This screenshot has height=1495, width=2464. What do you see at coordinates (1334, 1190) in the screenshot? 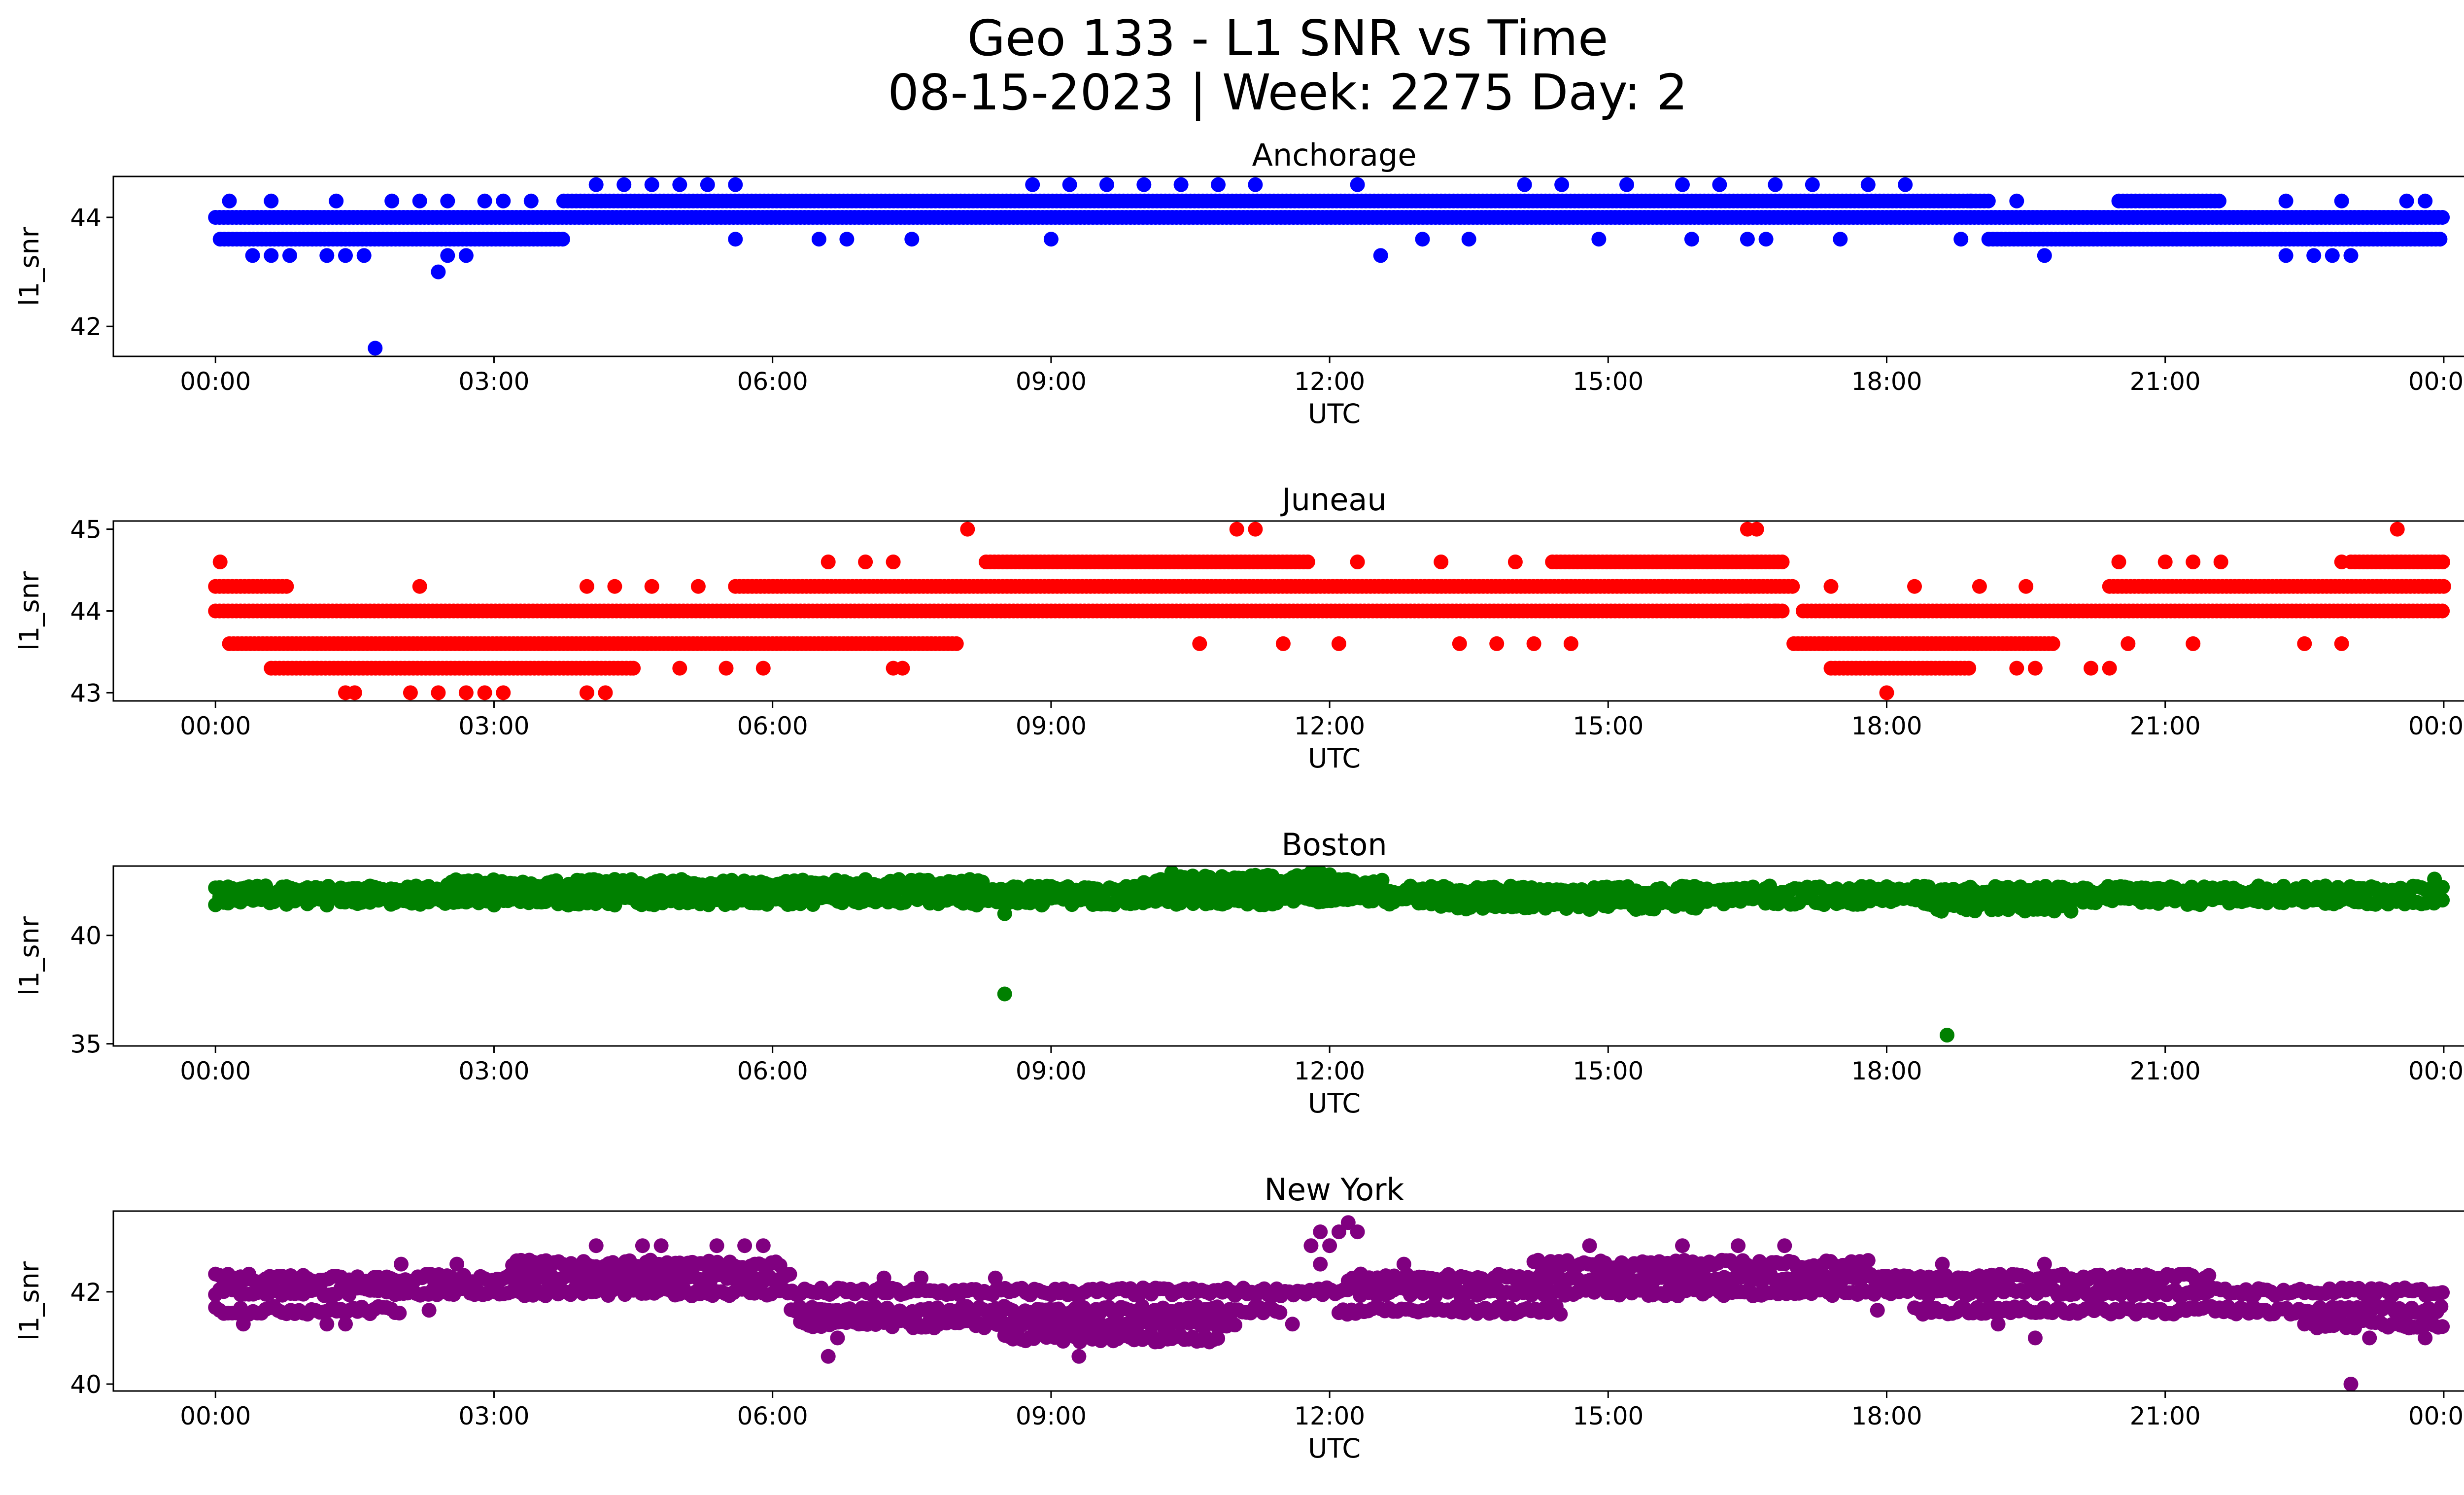
I see `subplot-title: New York` at bounding box center [1334, 1190].